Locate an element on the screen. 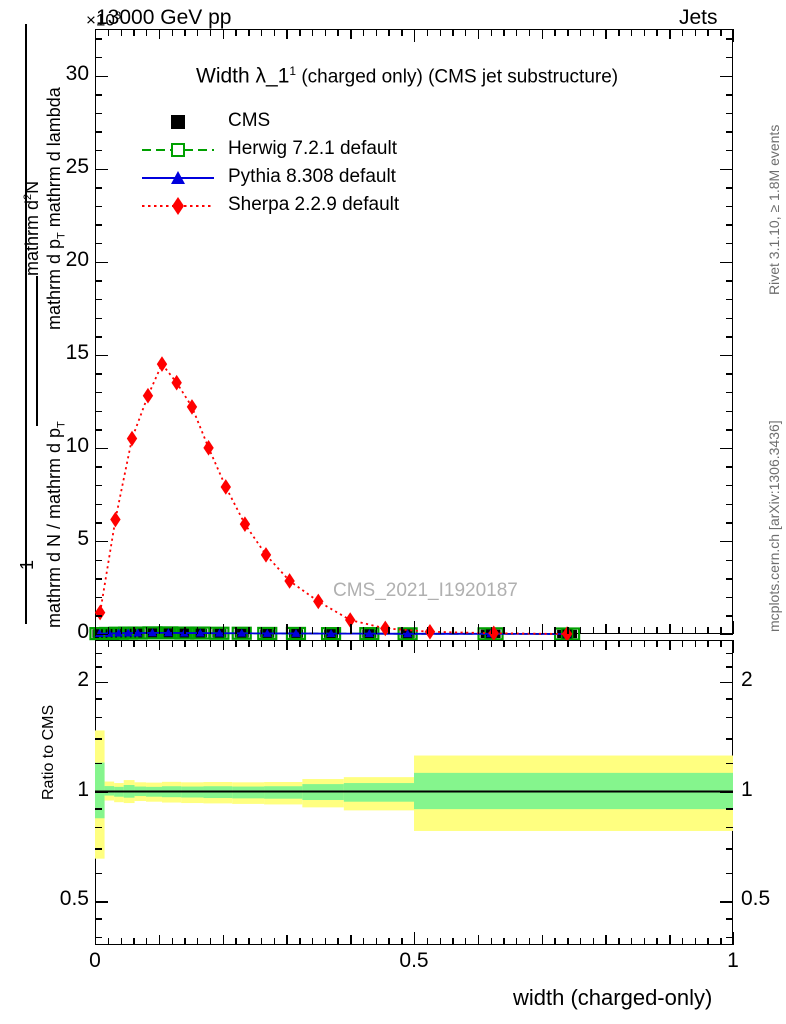  y-axis-prefix-denominator: mathrm d N / mathrm d pT is located at coordinates (56, 524).